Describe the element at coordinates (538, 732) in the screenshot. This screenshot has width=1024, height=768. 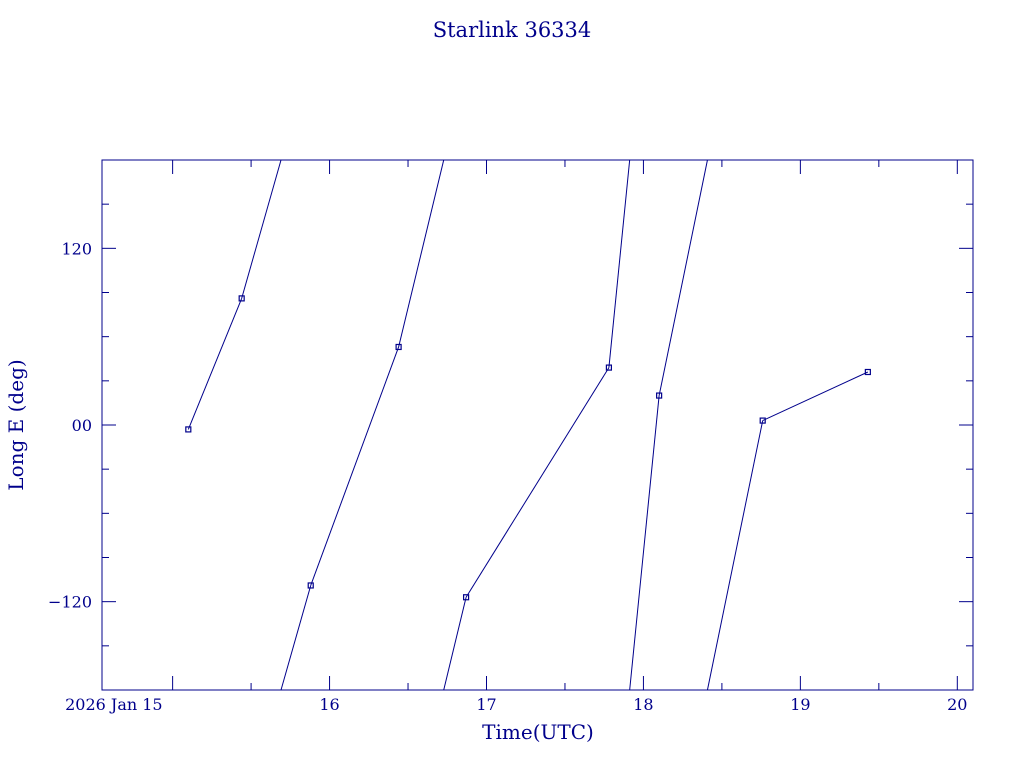
I see `x-axis-label: Time(UTC)` at that location.